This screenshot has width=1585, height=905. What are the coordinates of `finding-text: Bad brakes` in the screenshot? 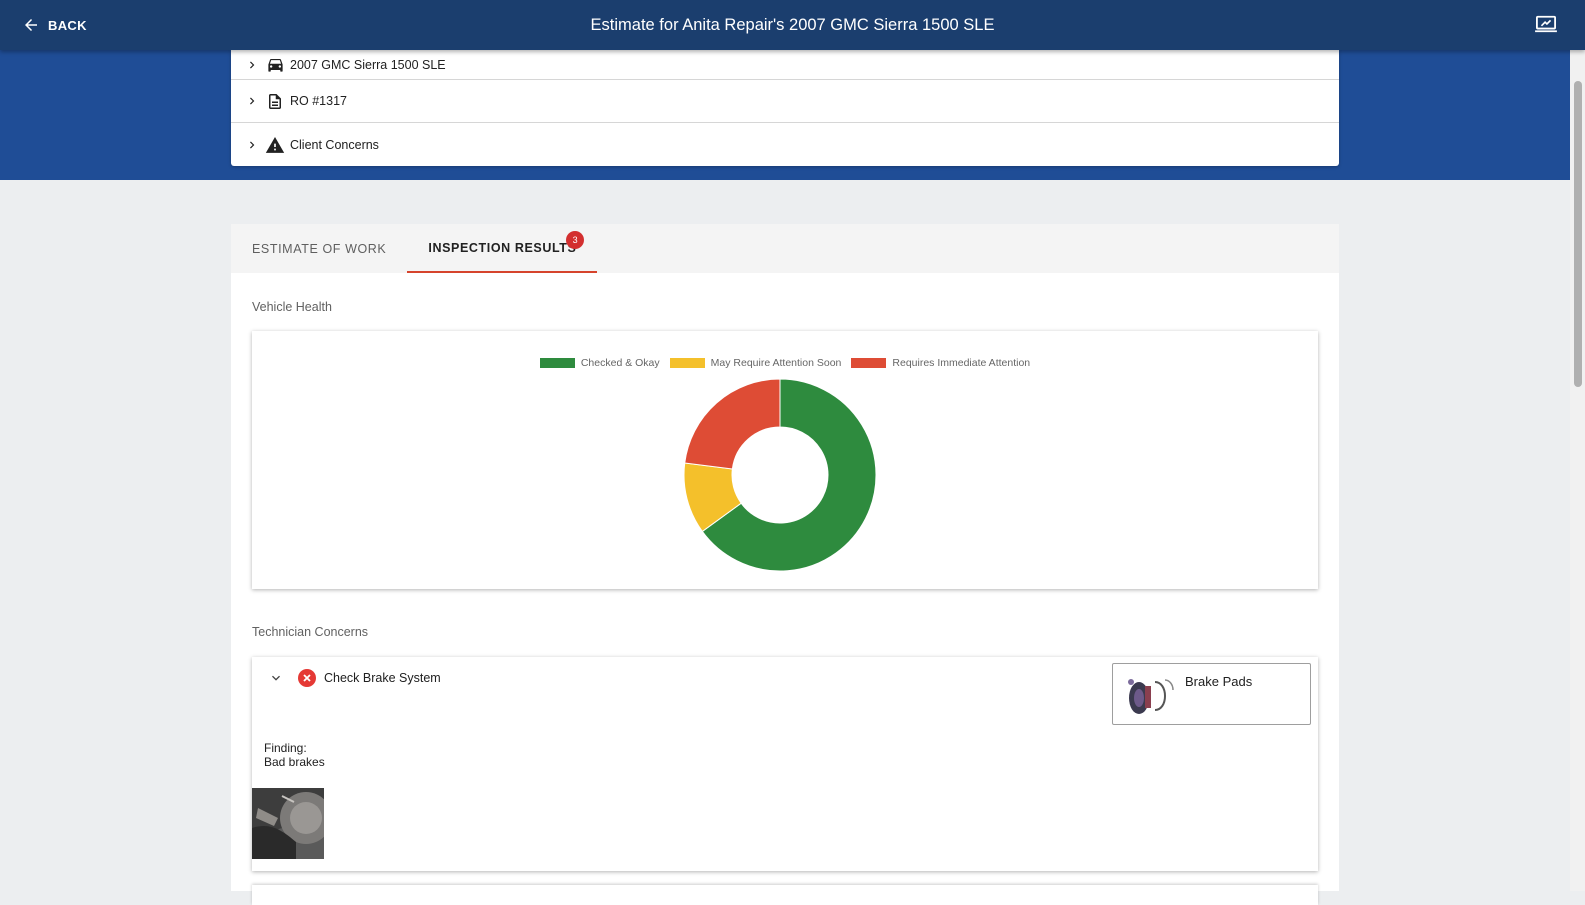 It's located at (294, 762).